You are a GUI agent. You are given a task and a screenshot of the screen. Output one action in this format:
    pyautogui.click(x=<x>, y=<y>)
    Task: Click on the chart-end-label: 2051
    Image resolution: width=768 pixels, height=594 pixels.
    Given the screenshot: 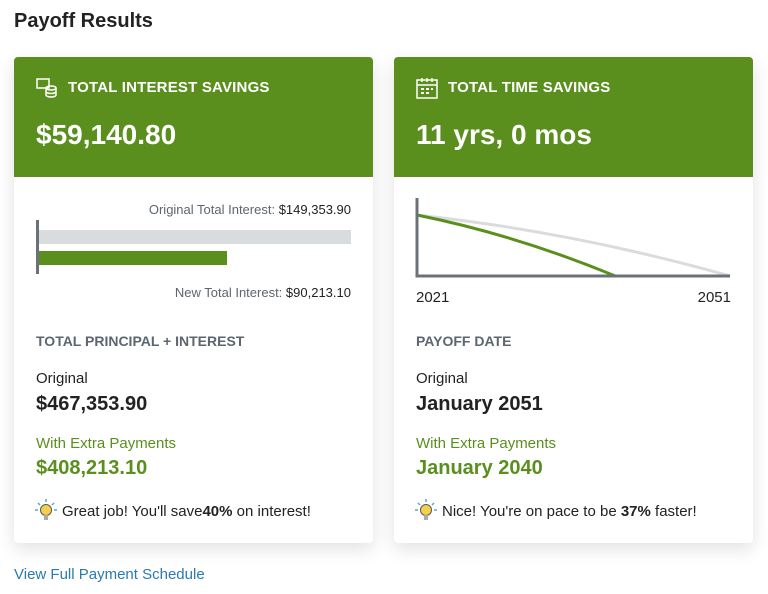 What is the action you would take?
    pyautogui.click(x=714, y=297)
    